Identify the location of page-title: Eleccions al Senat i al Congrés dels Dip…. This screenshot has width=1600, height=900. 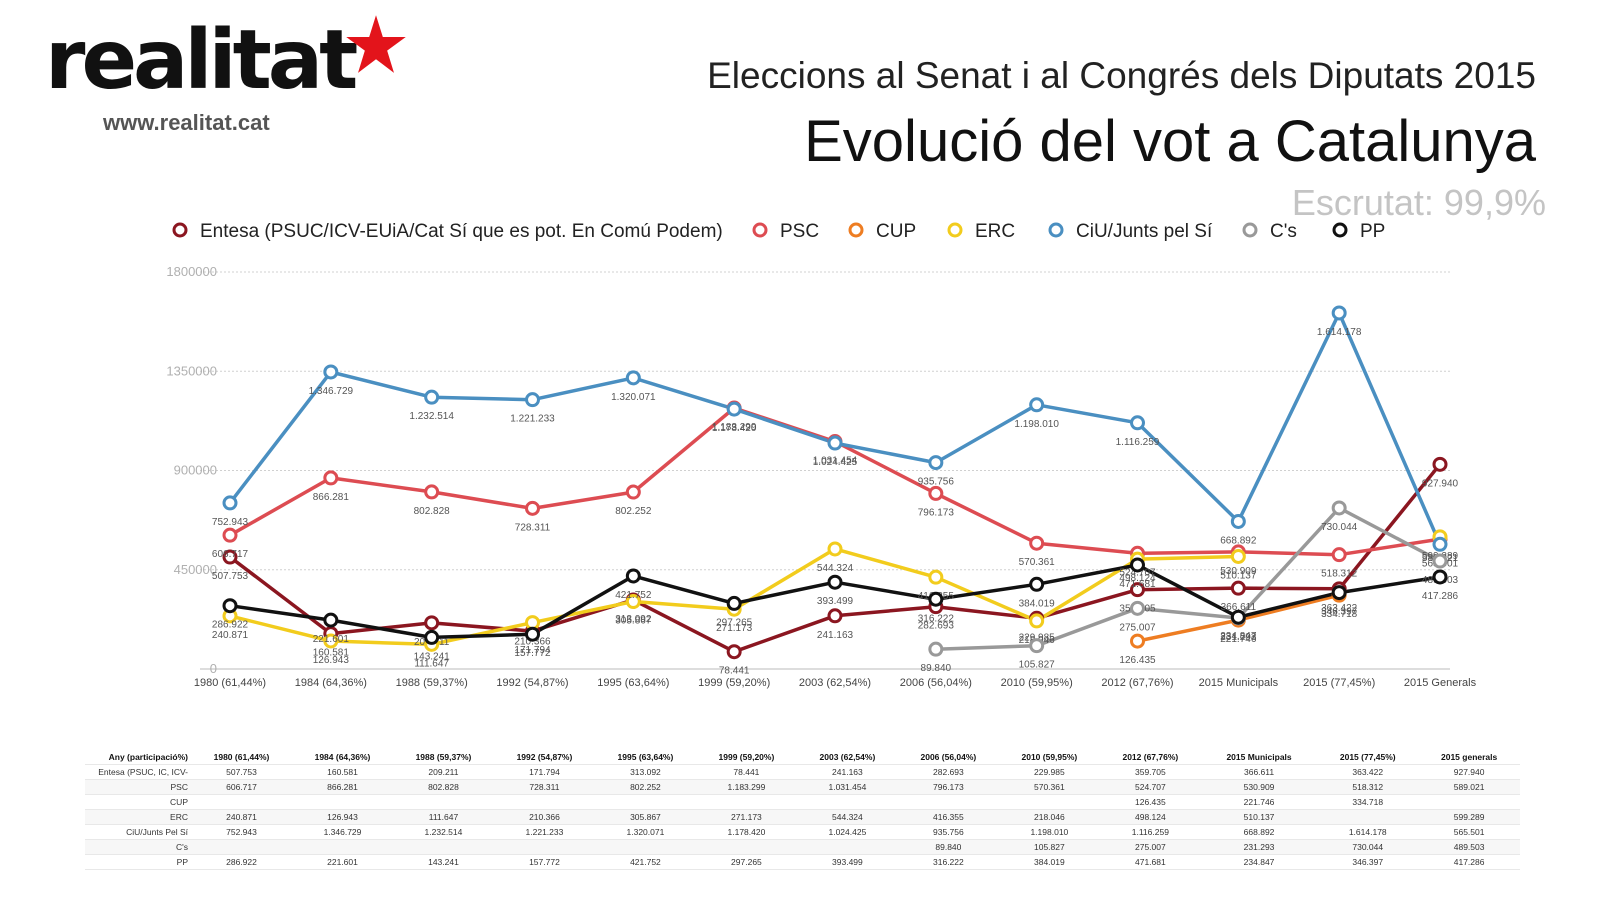
(1121, 75).